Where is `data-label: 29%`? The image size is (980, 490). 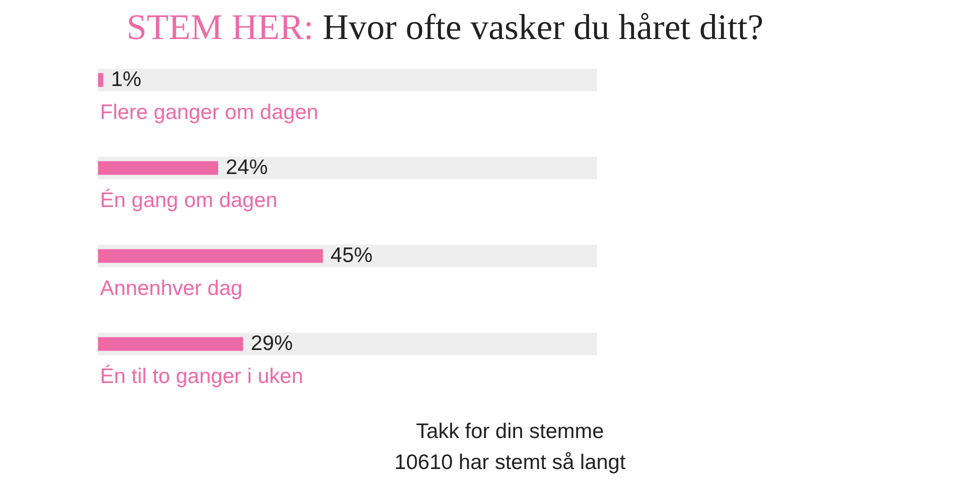
data-label: 29% is located at coordinates (271, 343).